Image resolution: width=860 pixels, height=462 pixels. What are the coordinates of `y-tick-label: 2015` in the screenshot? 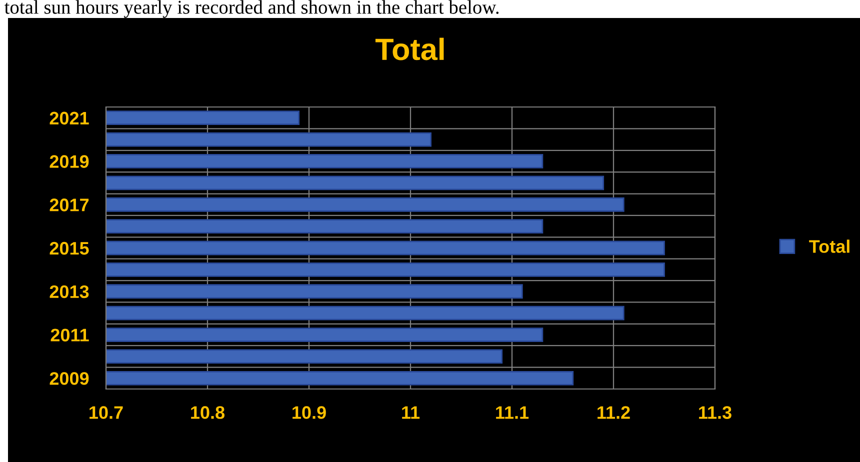 It's located at (69, 248).